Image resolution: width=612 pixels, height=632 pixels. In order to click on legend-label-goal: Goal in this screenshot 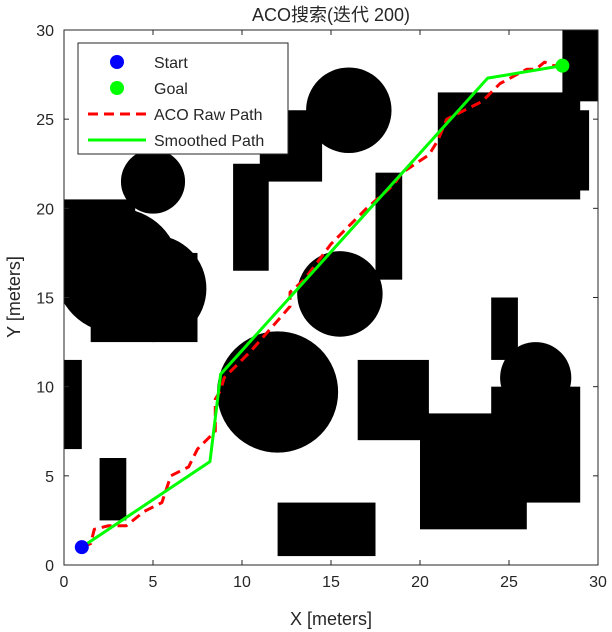, I will do `click(171, 89)`.